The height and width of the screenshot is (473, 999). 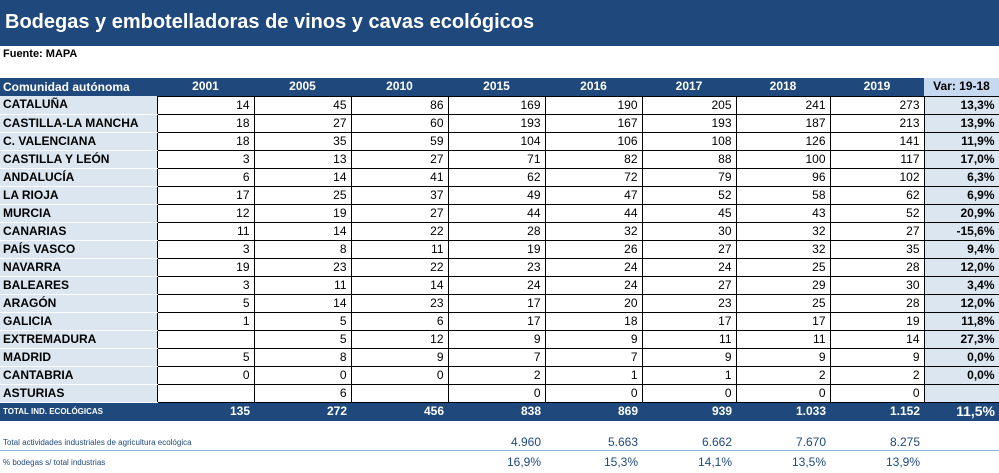 What do you see at coordinates (961, 249) in the screenshot?
I see `cell-var: 9,4%` at bounding box center [961, 249].